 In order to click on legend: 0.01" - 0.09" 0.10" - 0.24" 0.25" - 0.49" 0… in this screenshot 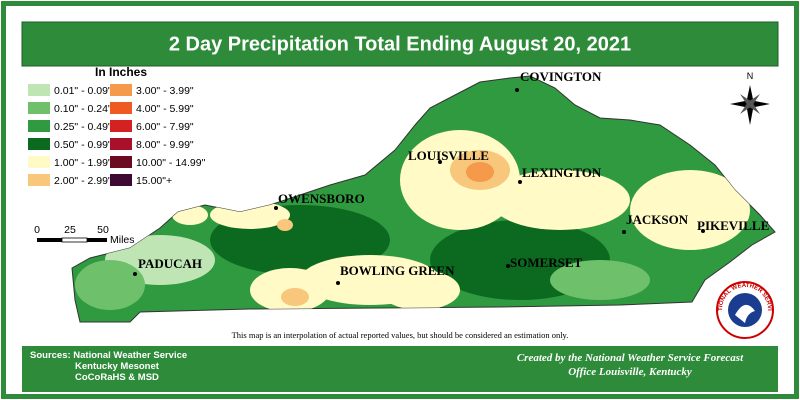, I will do `click(117, 135)`.